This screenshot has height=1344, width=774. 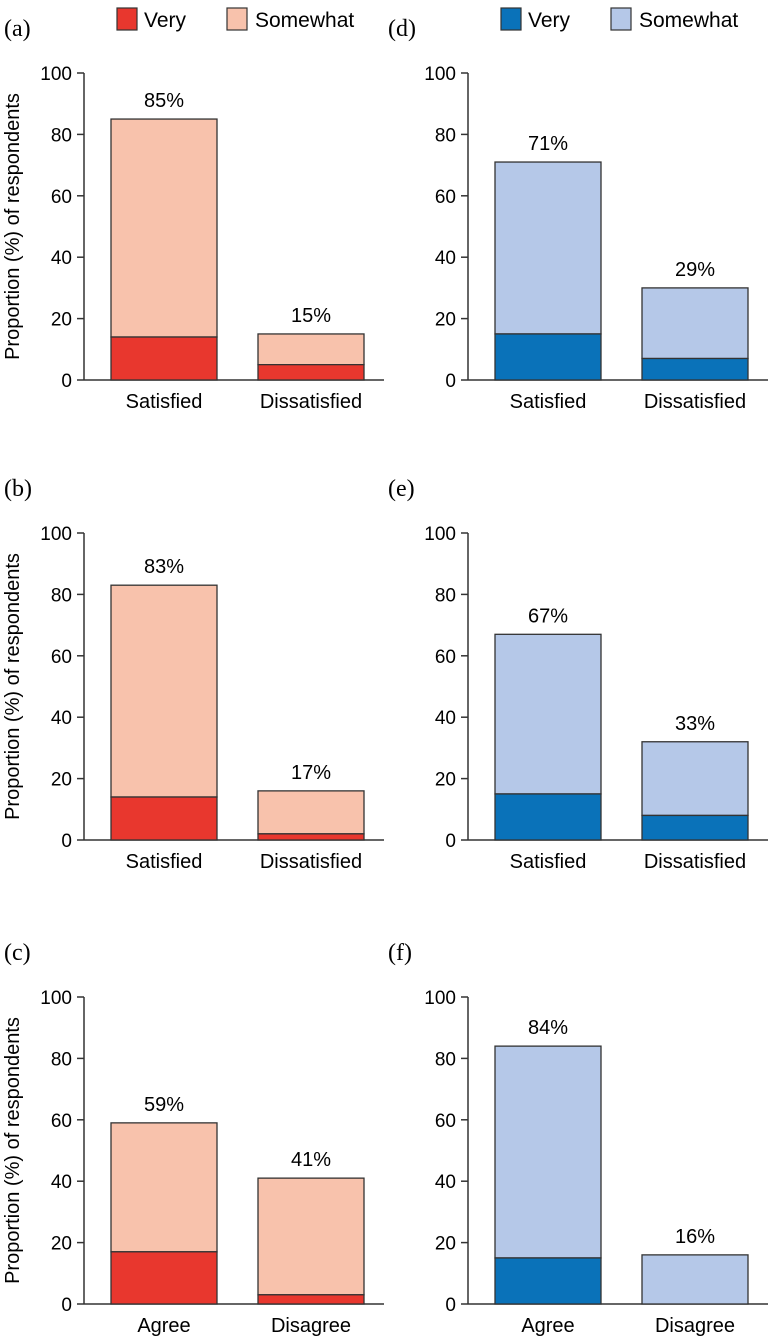 I want to click on data-label: 85%, so click(x=164, y=101).